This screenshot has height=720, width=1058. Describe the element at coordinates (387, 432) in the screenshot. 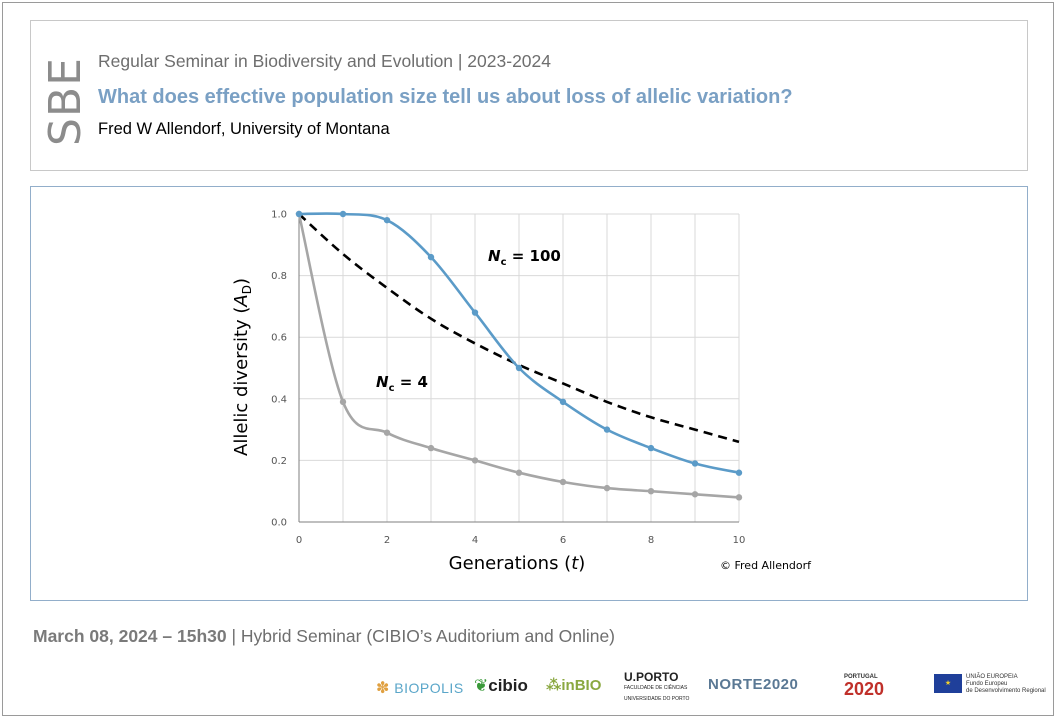

I see `data-point-nc-4-t2` at that location.